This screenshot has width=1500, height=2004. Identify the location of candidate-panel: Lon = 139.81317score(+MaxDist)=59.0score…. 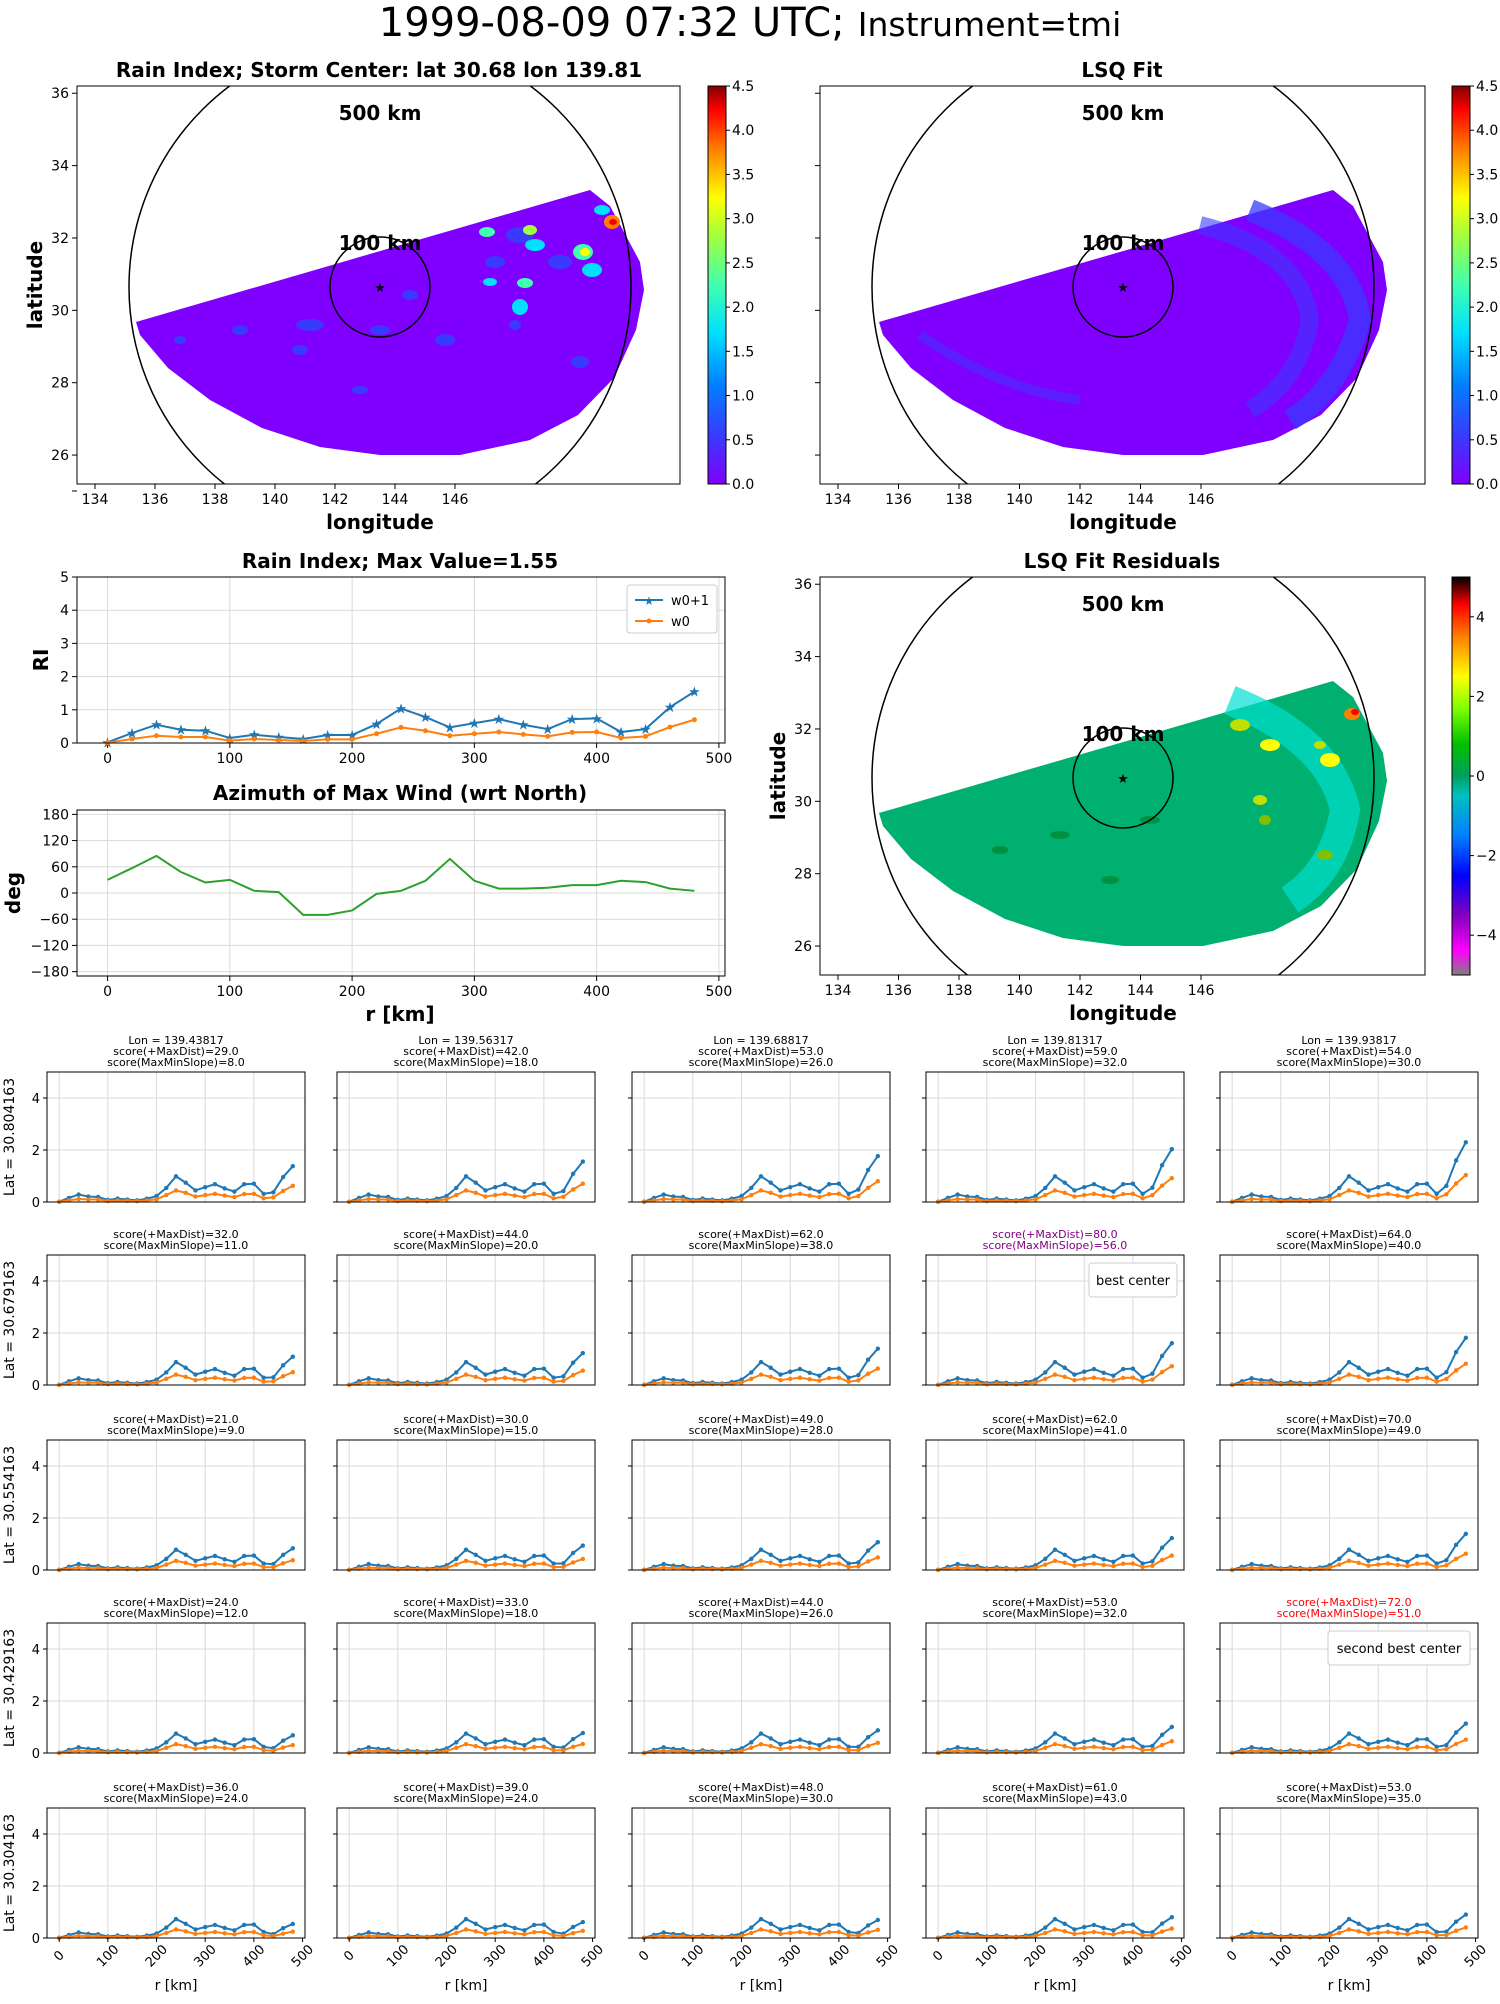
(1053, 1119).